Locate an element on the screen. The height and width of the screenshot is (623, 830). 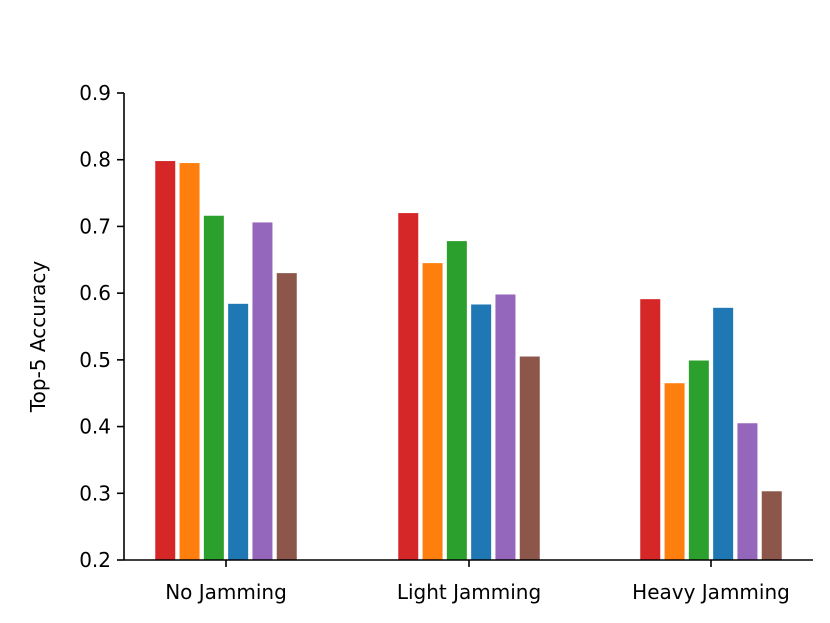
y-tick-label: 0.4 is located at coordinates (95, 427).